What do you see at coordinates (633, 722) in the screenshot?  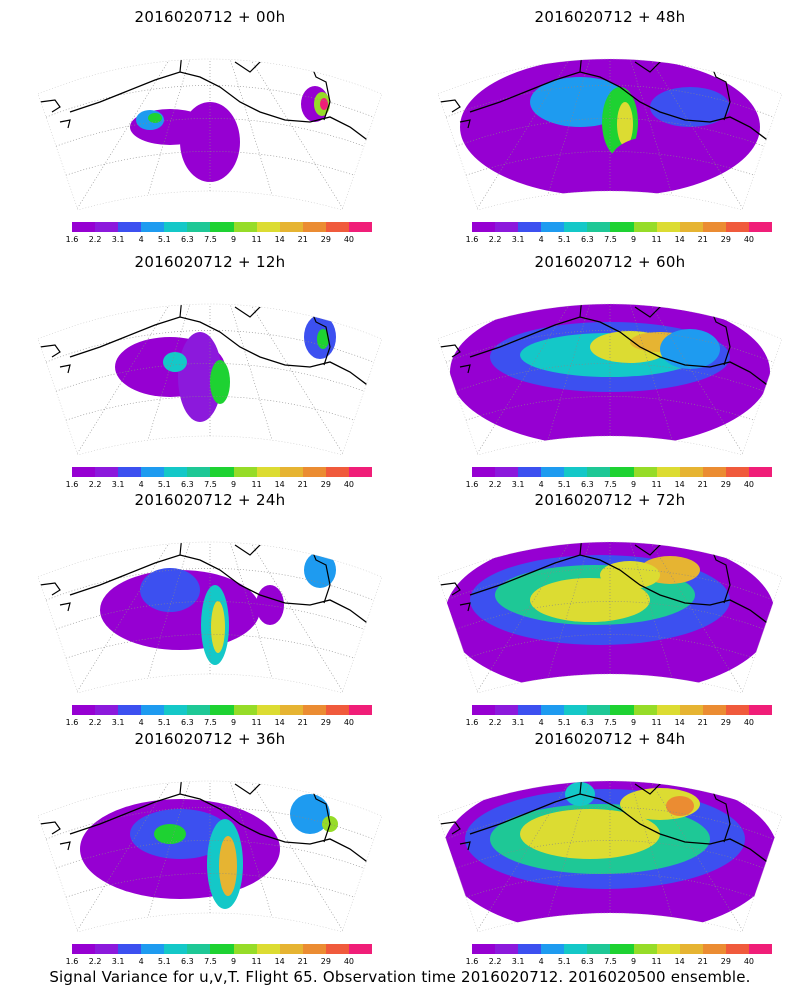 I see `colorbar-tick-label: 9` at bounding box center [633, 722].